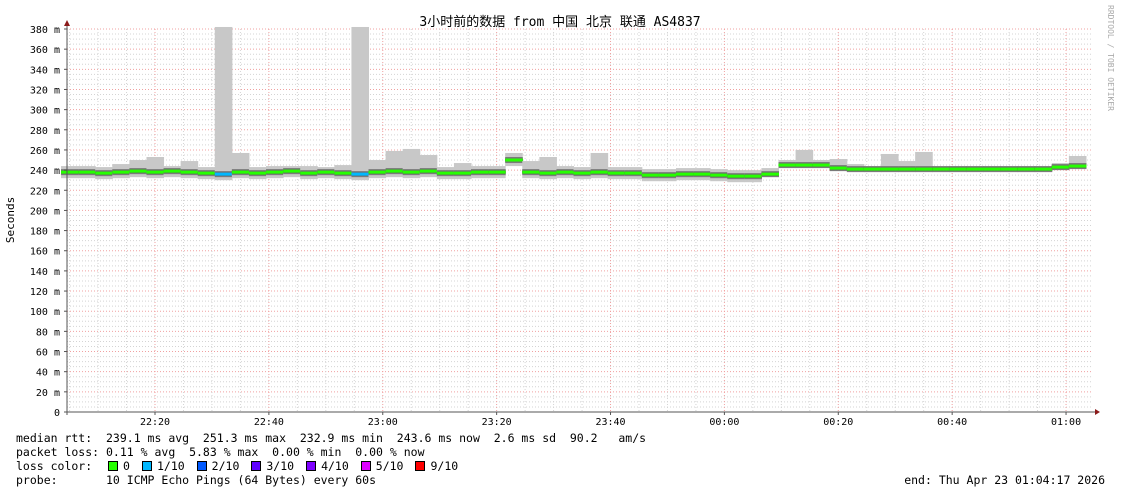  I want to click on x-tick-label: 23:20, so click(497, 422).